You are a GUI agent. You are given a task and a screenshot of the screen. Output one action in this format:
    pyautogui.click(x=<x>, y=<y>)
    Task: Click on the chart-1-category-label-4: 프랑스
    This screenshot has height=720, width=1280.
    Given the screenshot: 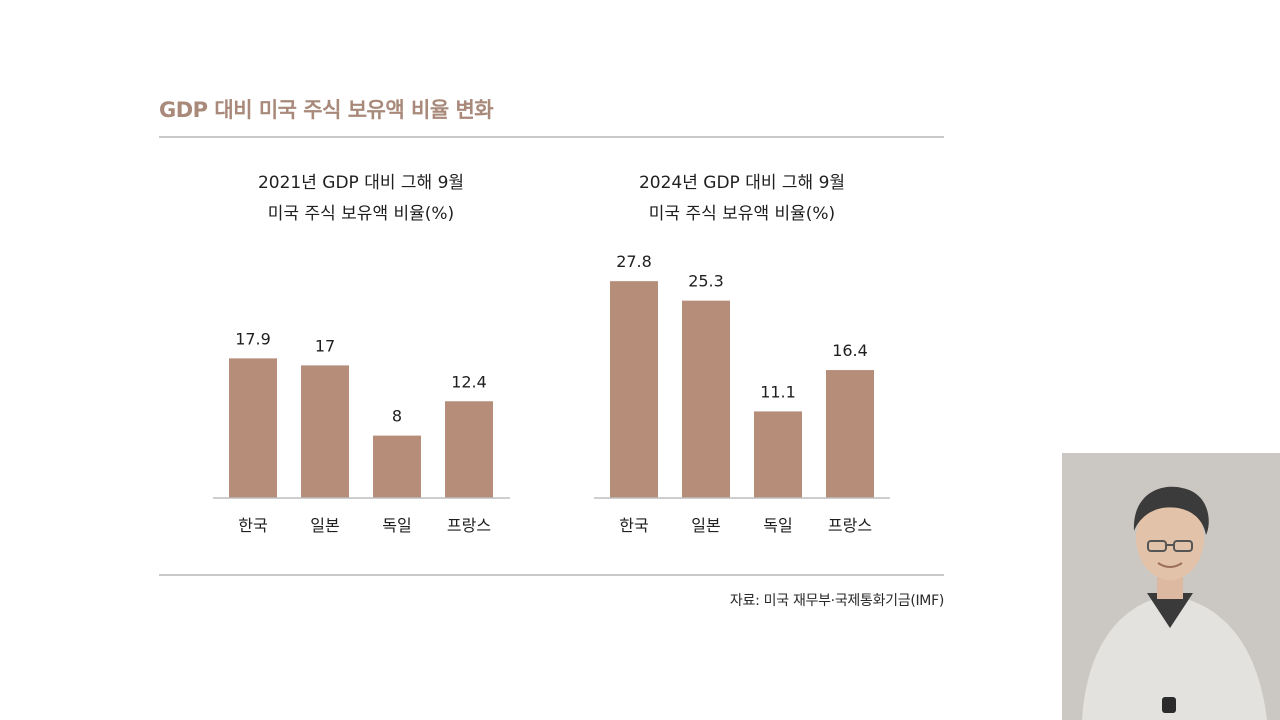 What is the action you would take?
    pyautogui.click(x=469, y=525)
    